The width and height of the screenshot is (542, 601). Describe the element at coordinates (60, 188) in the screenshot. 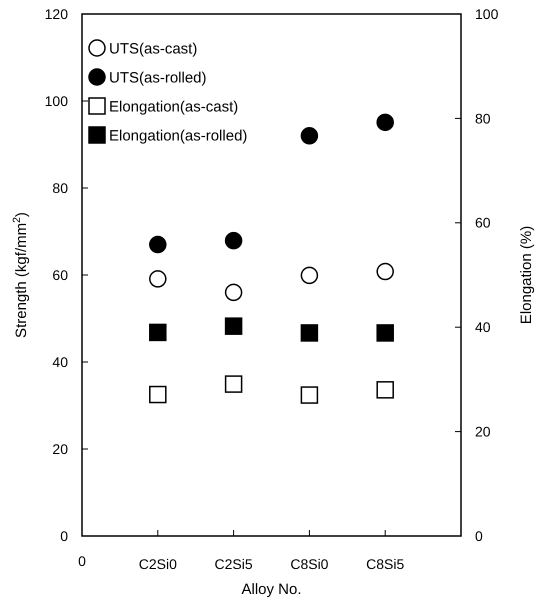

I see `y-tick-label: 80` at that location.